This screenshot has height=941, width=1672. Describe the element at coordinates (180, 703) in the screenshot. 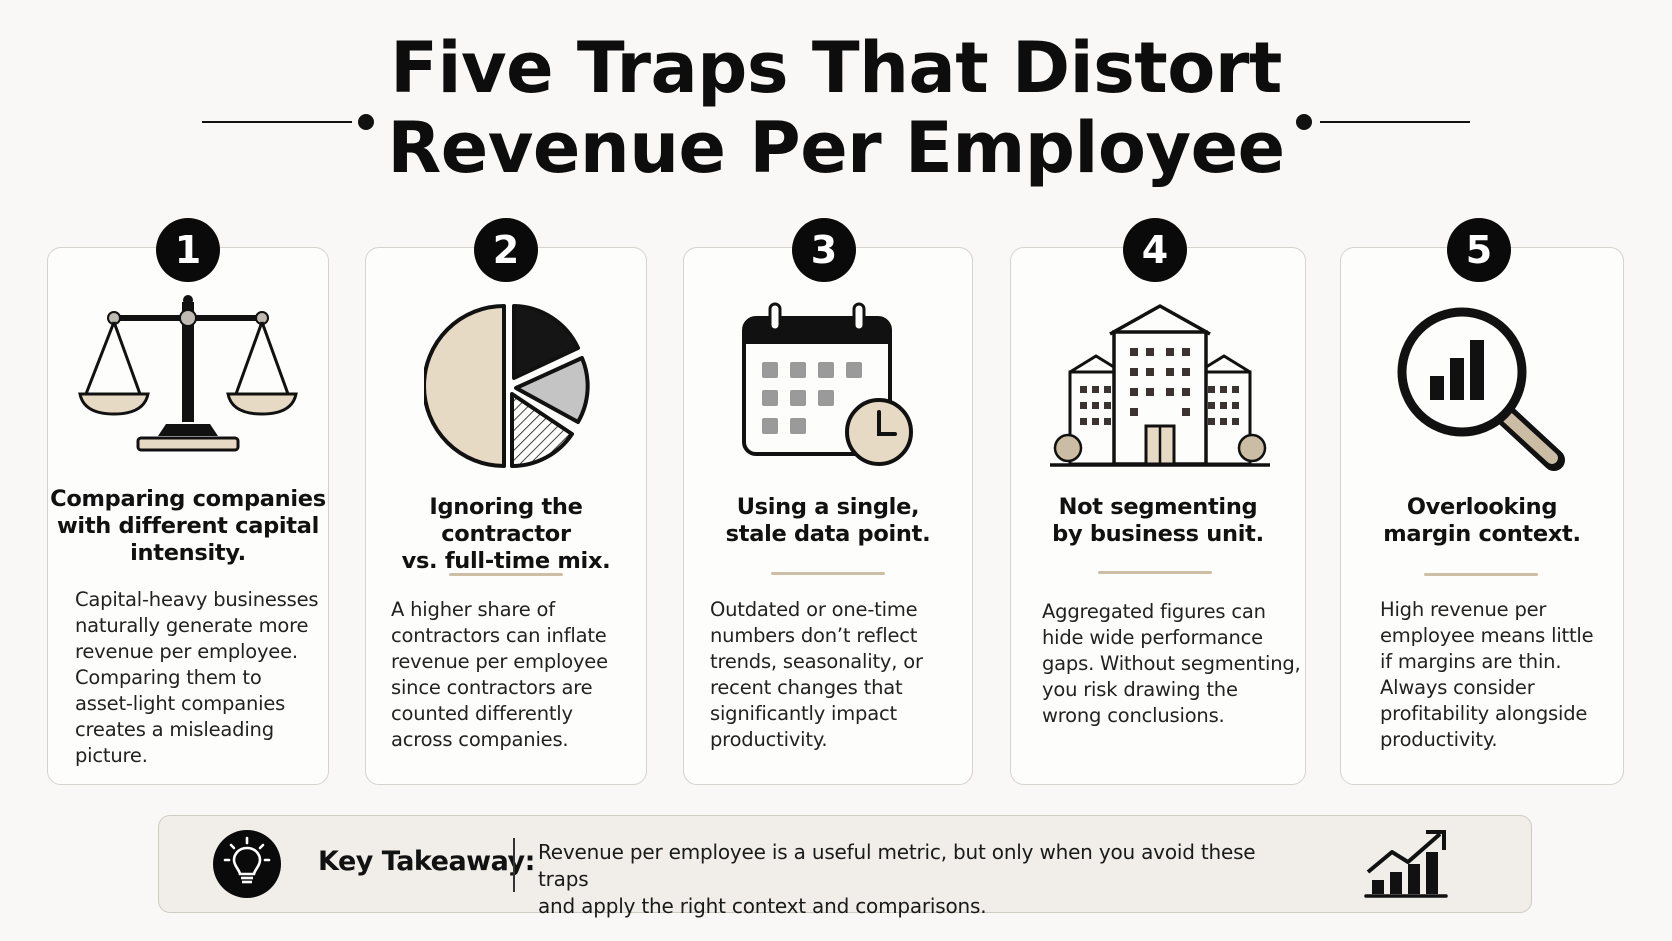

I see `trap-desc-1-line: asset-light companies` at that location.